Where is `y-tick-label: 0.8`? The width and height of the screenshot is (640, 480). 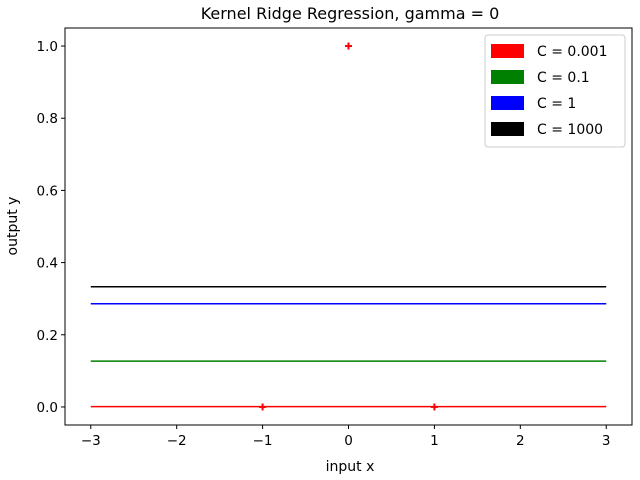
y-tick-label: 0.8 is located at coordinates (47, 119).